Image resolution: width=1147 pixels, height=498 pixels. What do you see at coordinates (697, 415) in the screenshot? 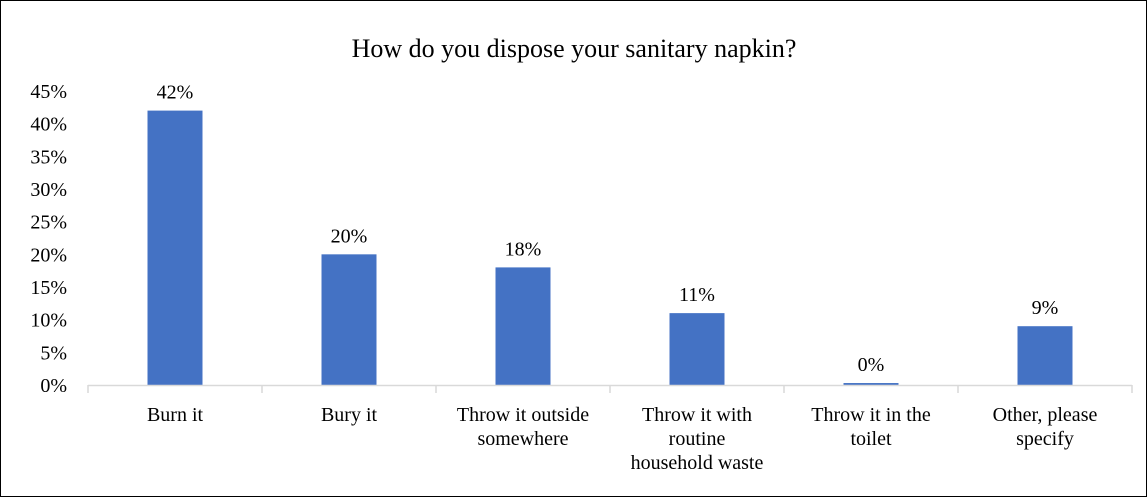
I see `x-tick-label-line: Throw it with` at bounding box center [697, 415].